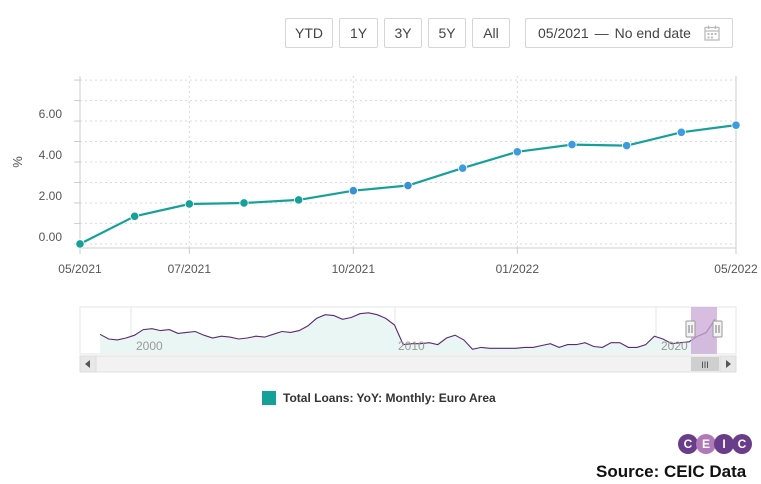 The height and width of the screenshot is (484, 761). I want to click on y-tick-label: 4.00, so click(51, 155).